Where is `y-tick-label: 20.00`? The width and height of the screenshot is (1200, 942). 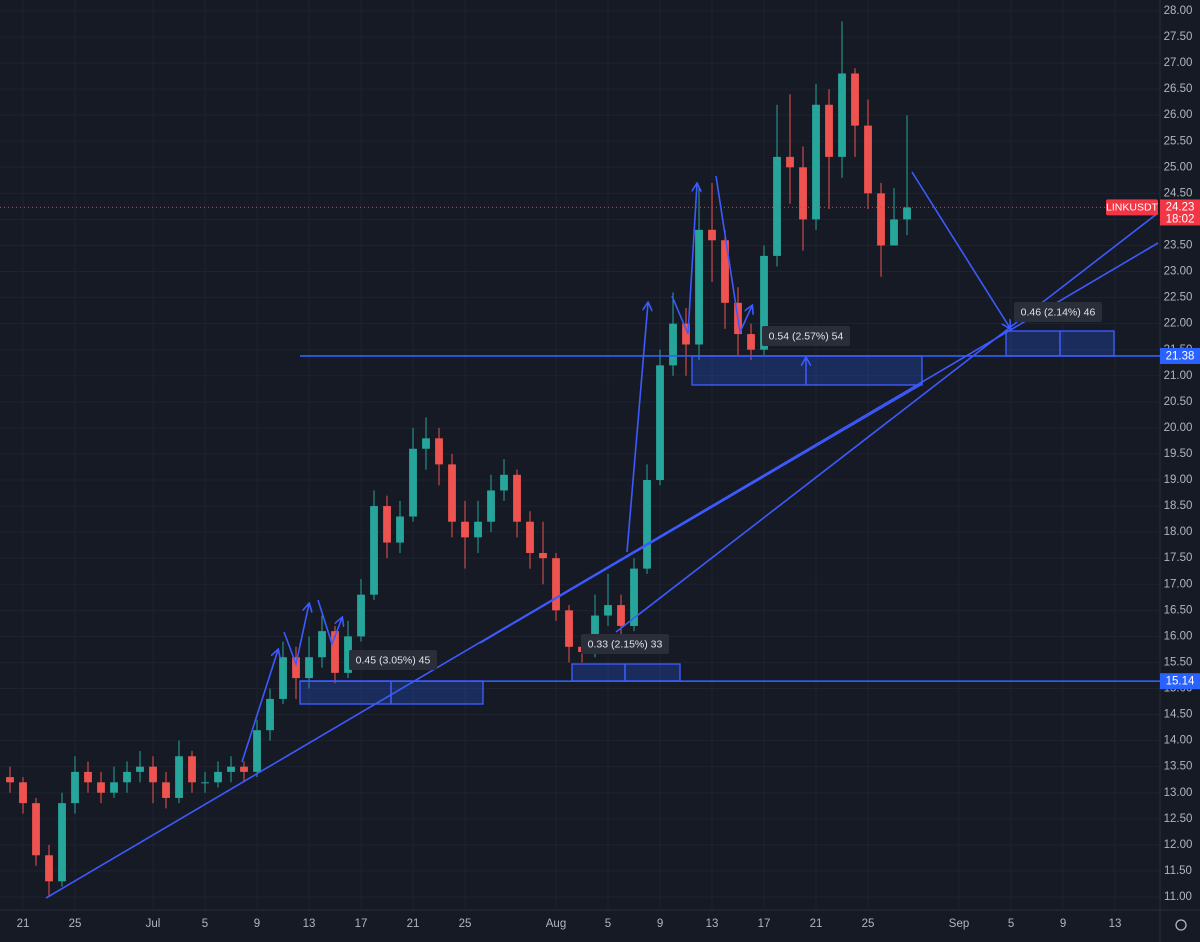 y-tick-label: 20.00 is located at coordinates (1178, 428).